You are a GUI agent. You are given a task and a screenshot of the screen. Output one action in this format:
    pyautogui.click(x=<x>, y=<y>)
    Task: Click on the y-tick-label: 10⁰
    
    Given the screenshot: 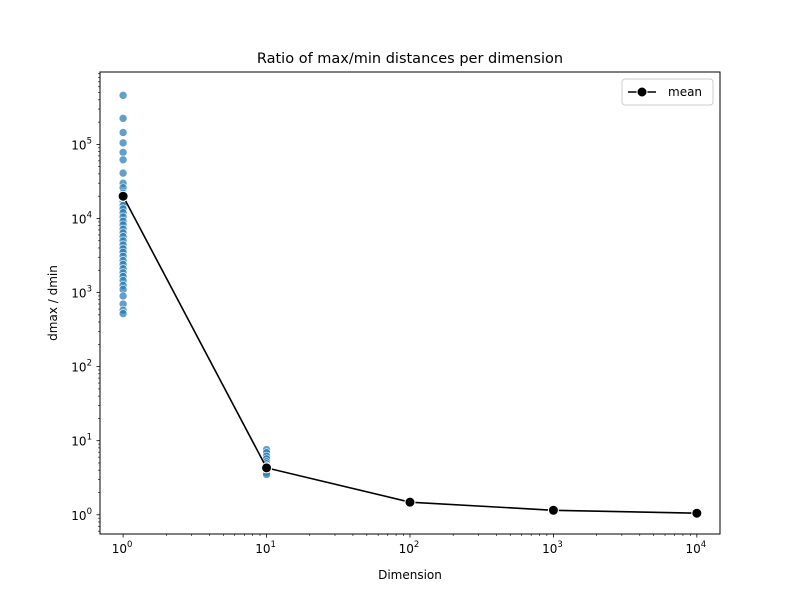 What is the action you would take?
    pyautogui.click(x=81, y=515)
    